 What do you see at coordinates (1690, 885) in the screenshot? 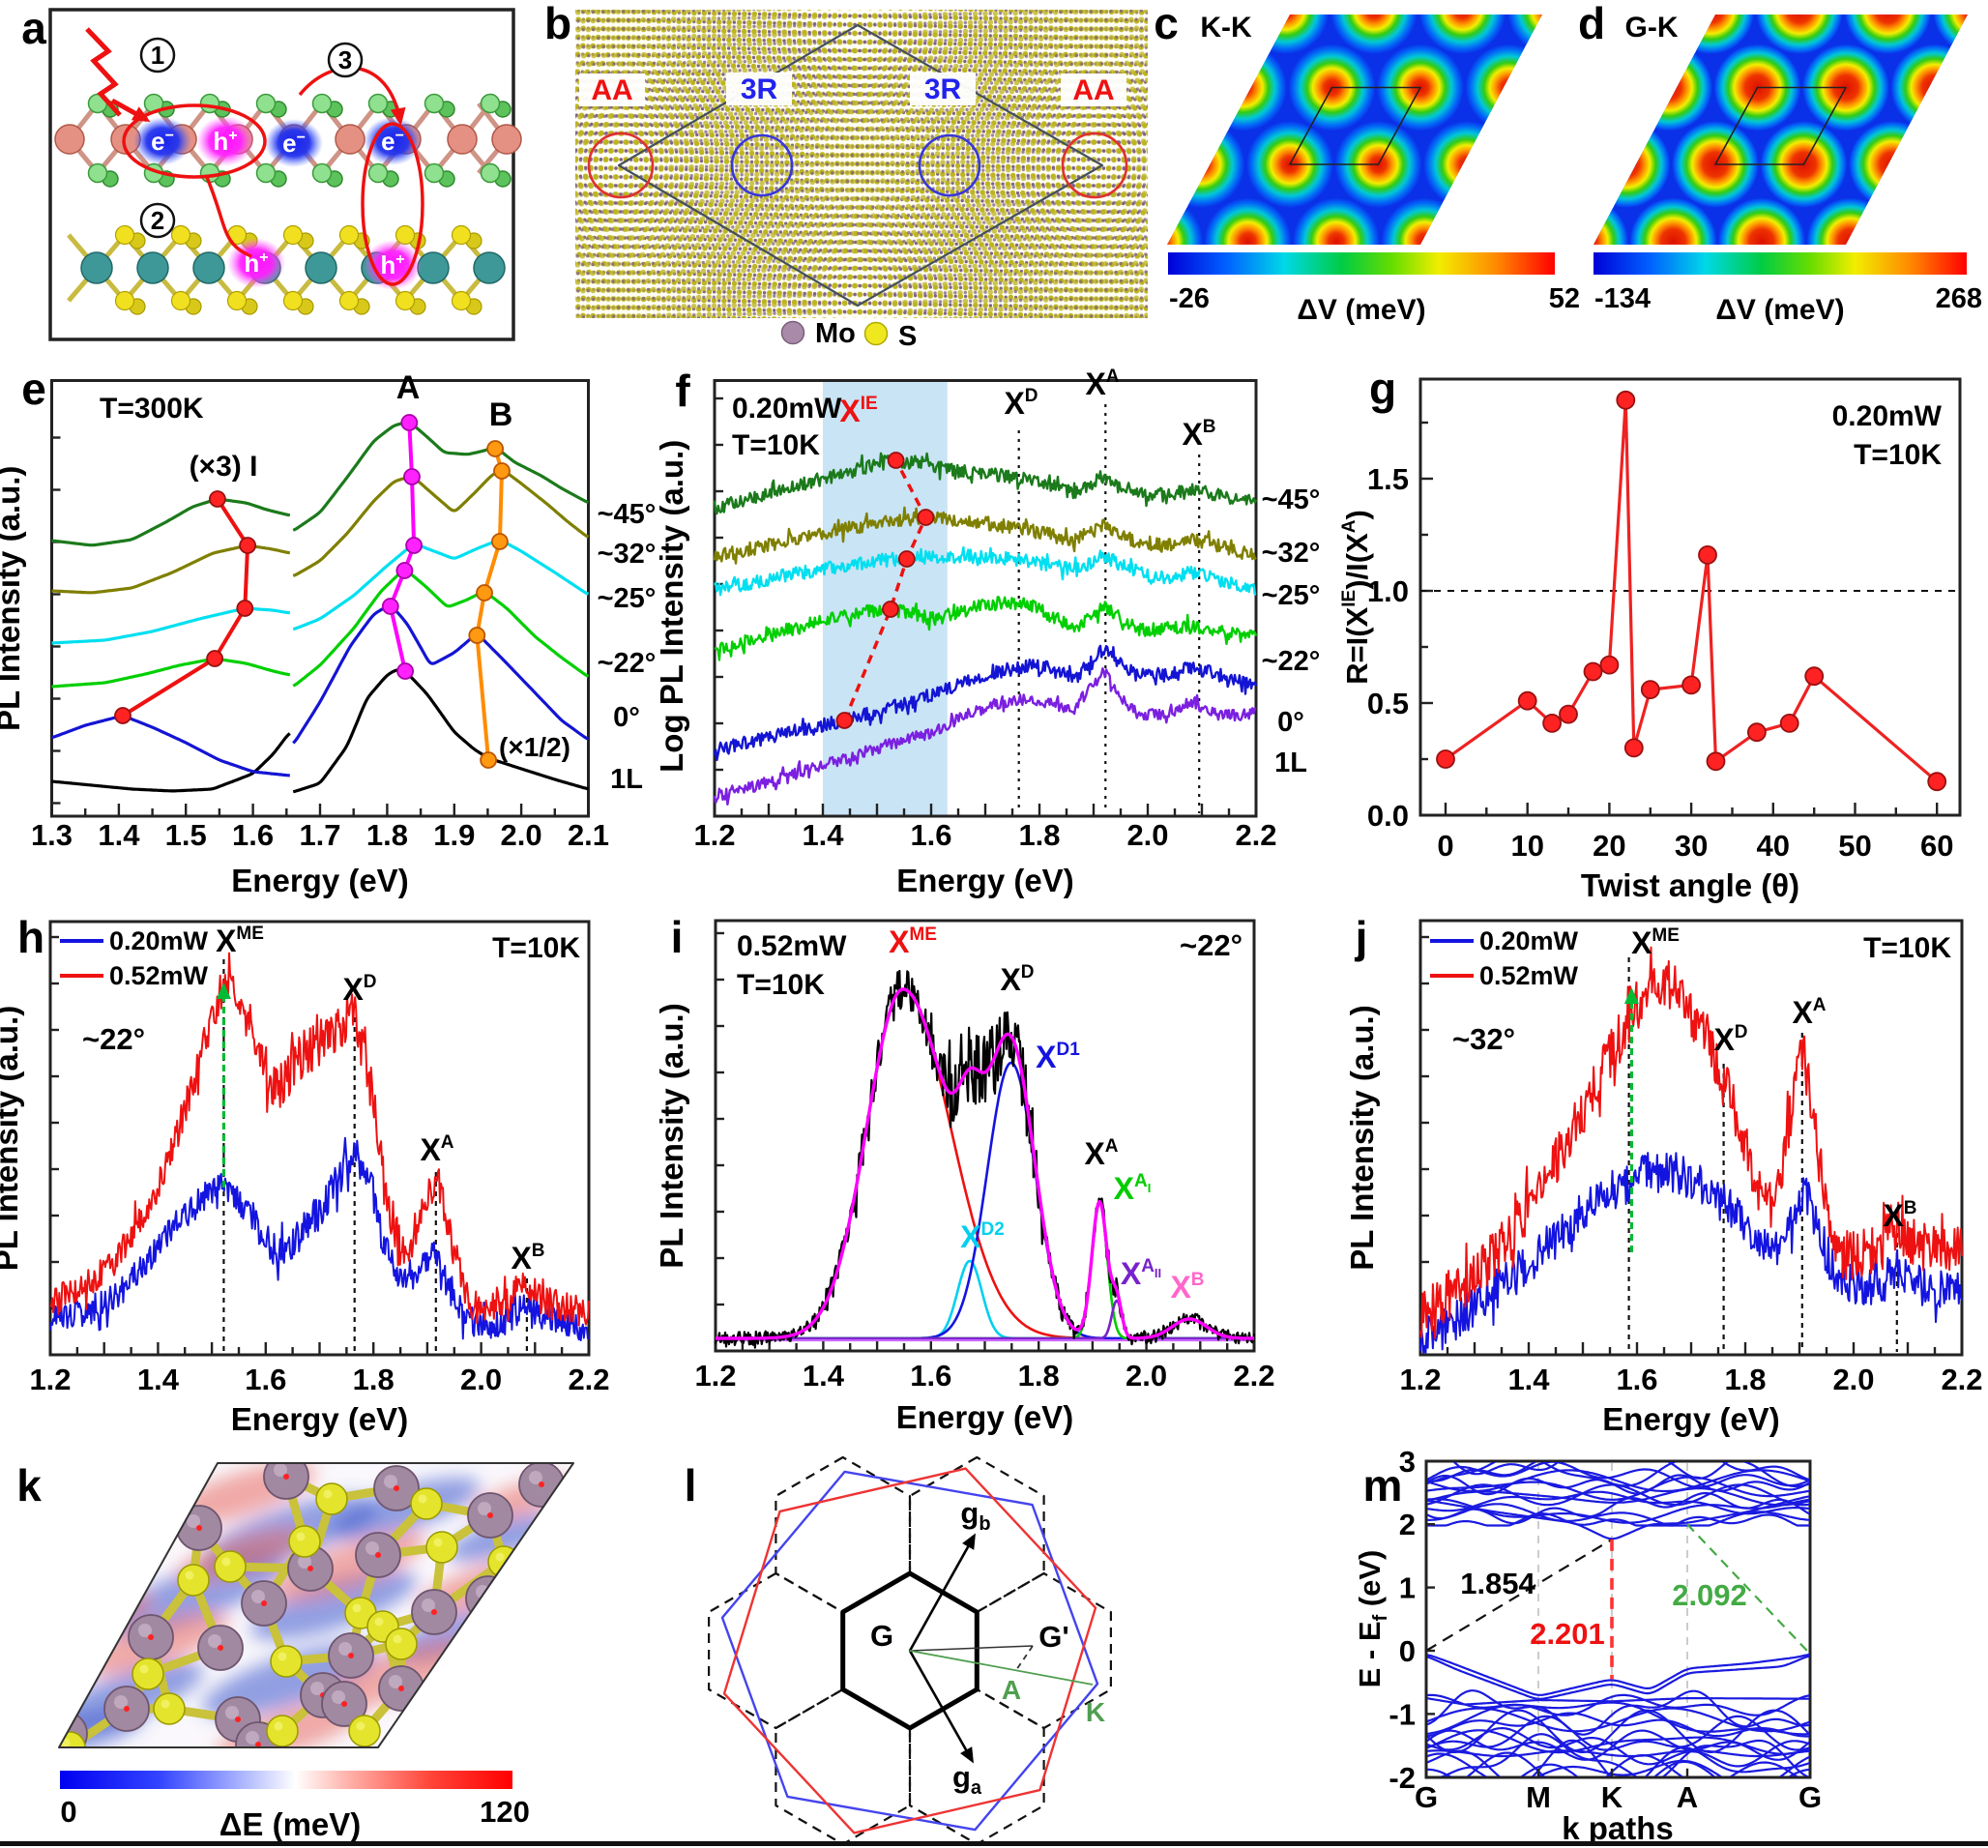
I see `svg-text: Twist angle (θ)` at bounding box center [1690, 885].